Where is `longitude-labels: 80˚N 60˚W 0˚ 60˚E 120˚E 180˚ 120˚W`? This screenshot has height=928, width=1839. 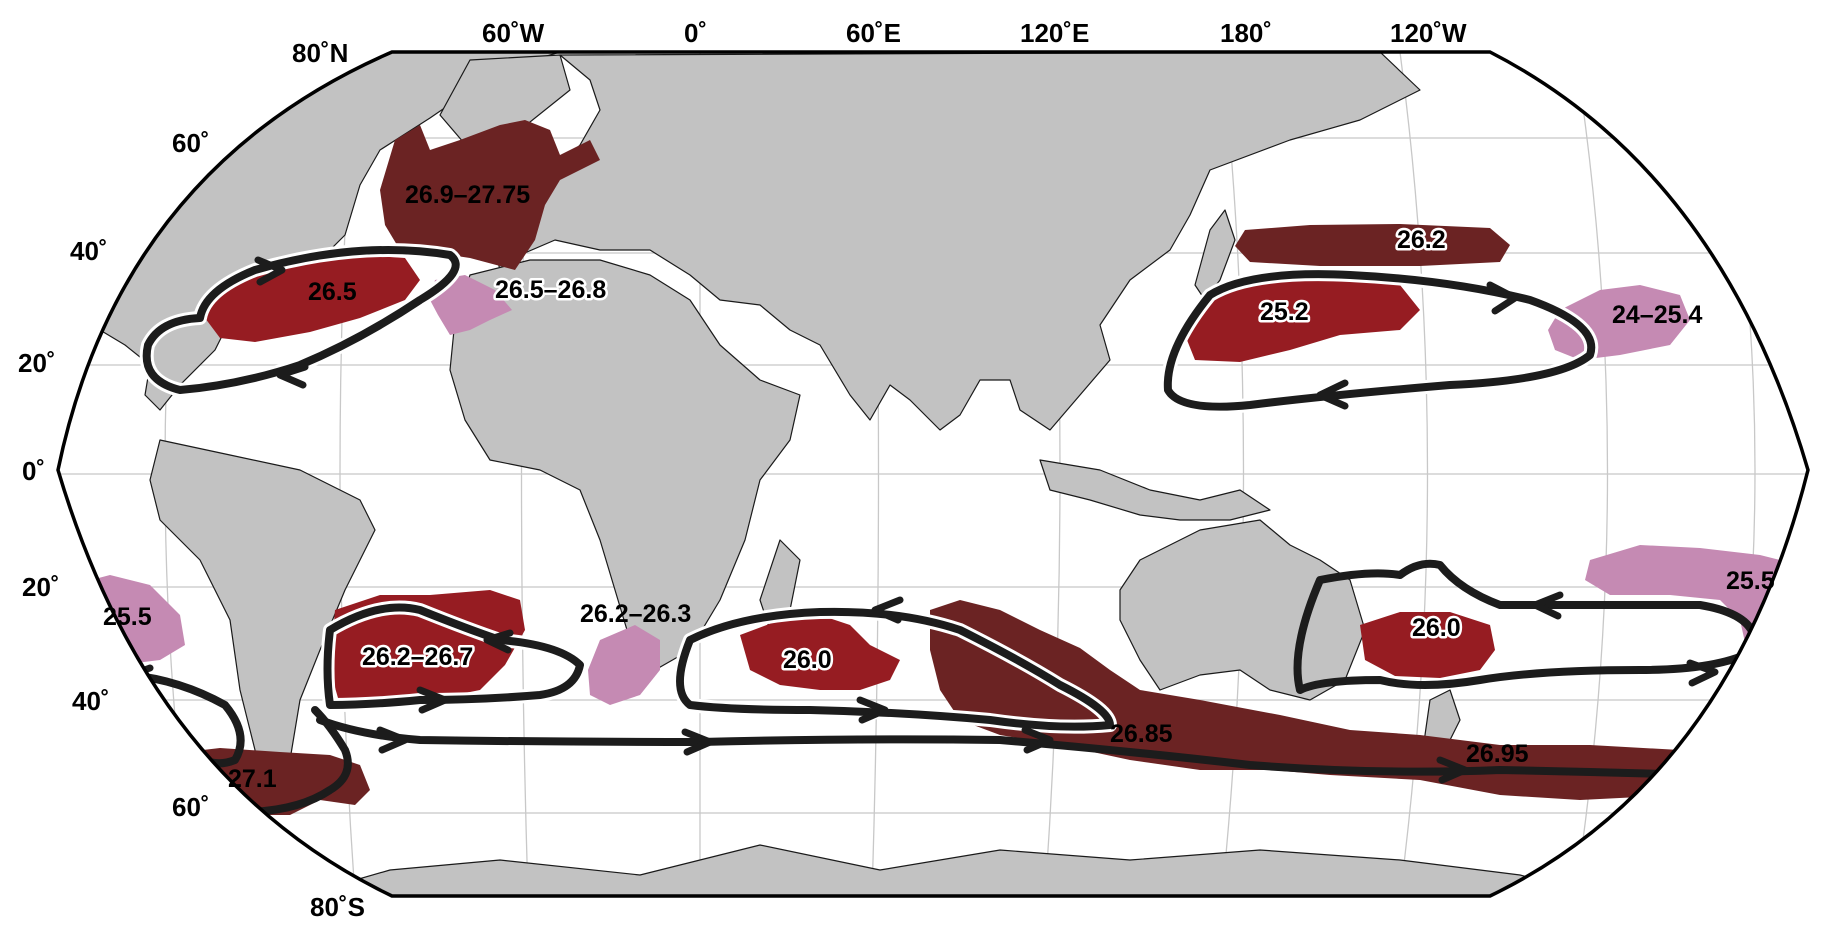 longitude-labels: 80˚N 60˚W 0˚ 60˚E 120˚E 180˚ 120˚W is located at coordinates (879, 43).